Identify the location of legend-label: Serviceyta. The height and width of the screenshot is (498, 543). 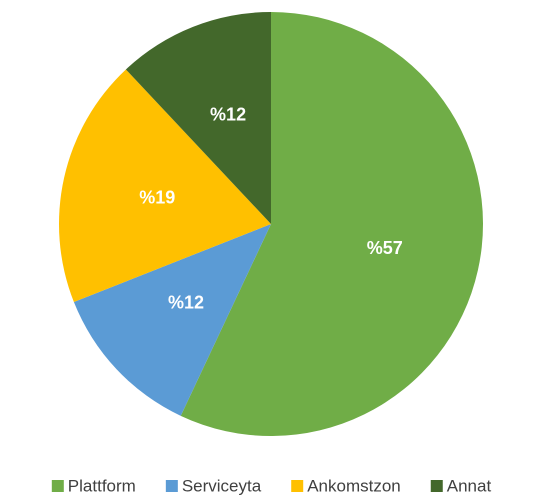
(222, 485).